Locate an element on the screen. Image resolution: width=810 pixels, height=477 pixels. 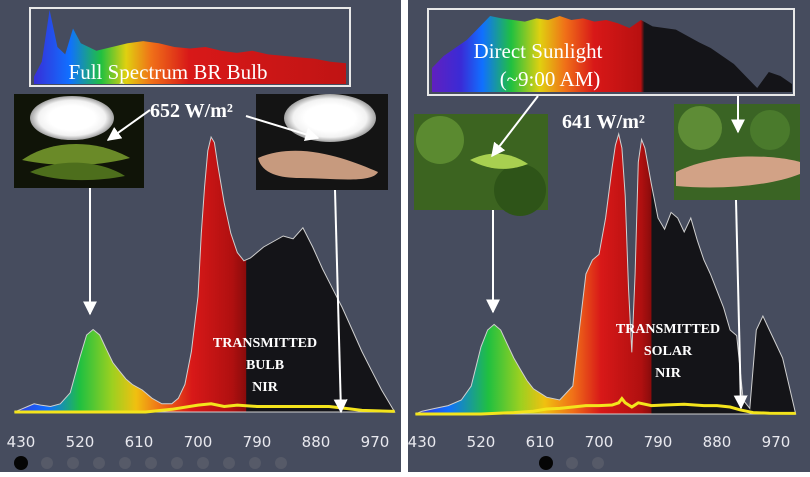
bulb-irradiance-label: 652 W/m² is located at coordinates (191, 111).